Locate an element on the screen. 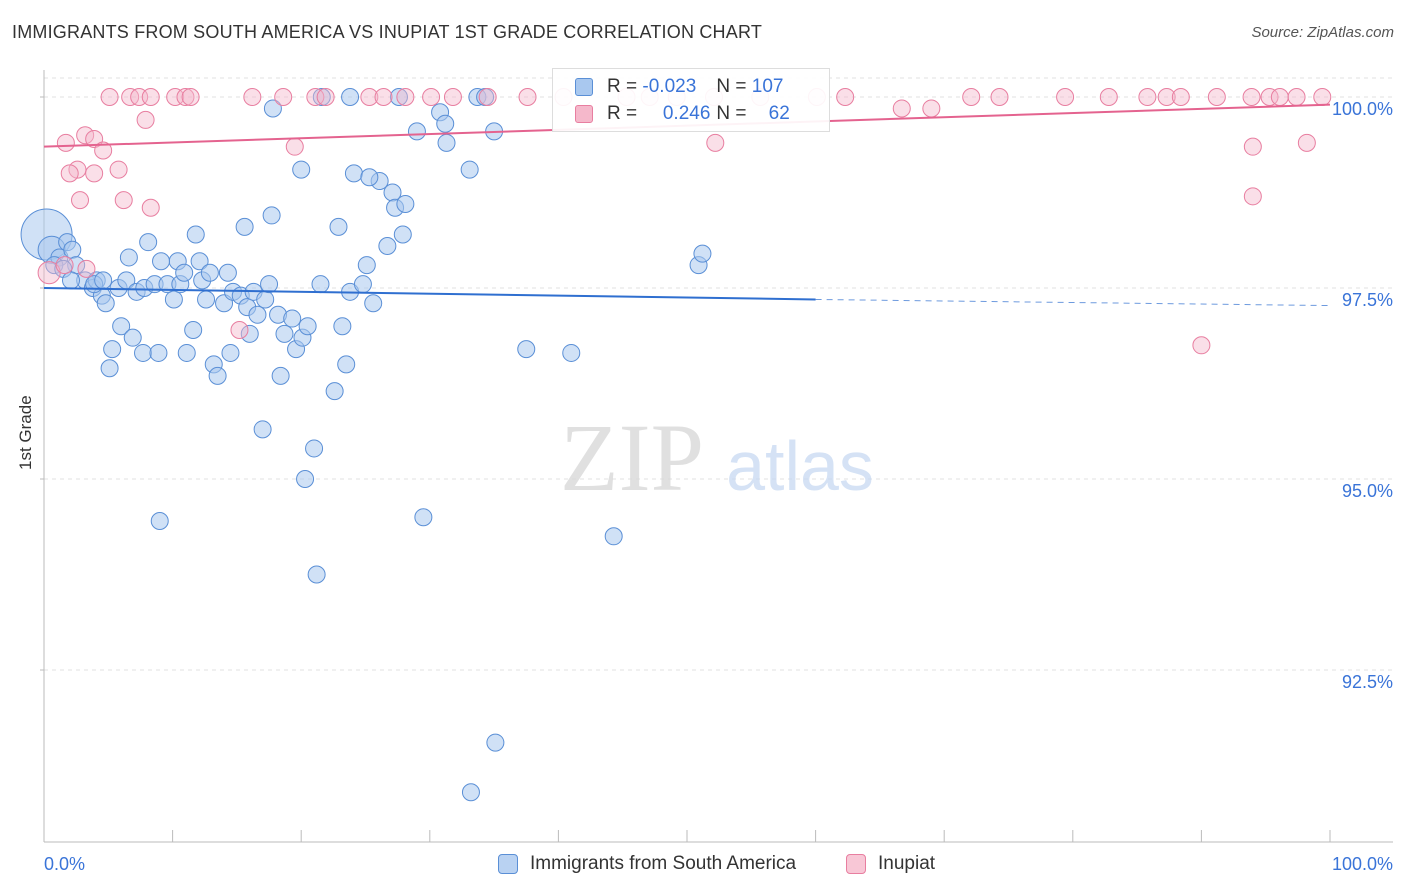 Image resolution: width=1406 pixels, height=892 pixels. y-tick-labels: 92.5% 95.0% 97.5% 100.0% is located at coordinates (1362, 395).